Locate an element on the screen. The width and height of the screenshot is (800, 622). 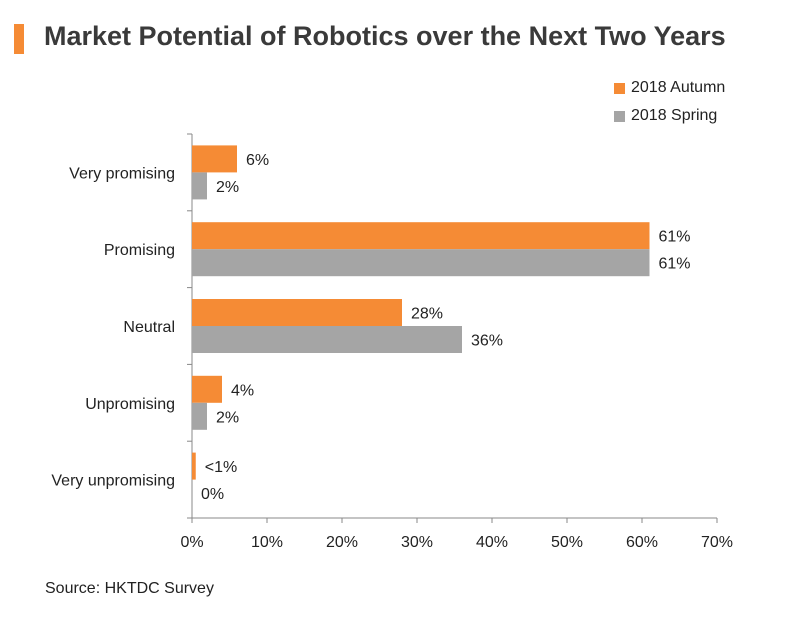
x-tick-label: 10% is located at coordinates (267, 542).